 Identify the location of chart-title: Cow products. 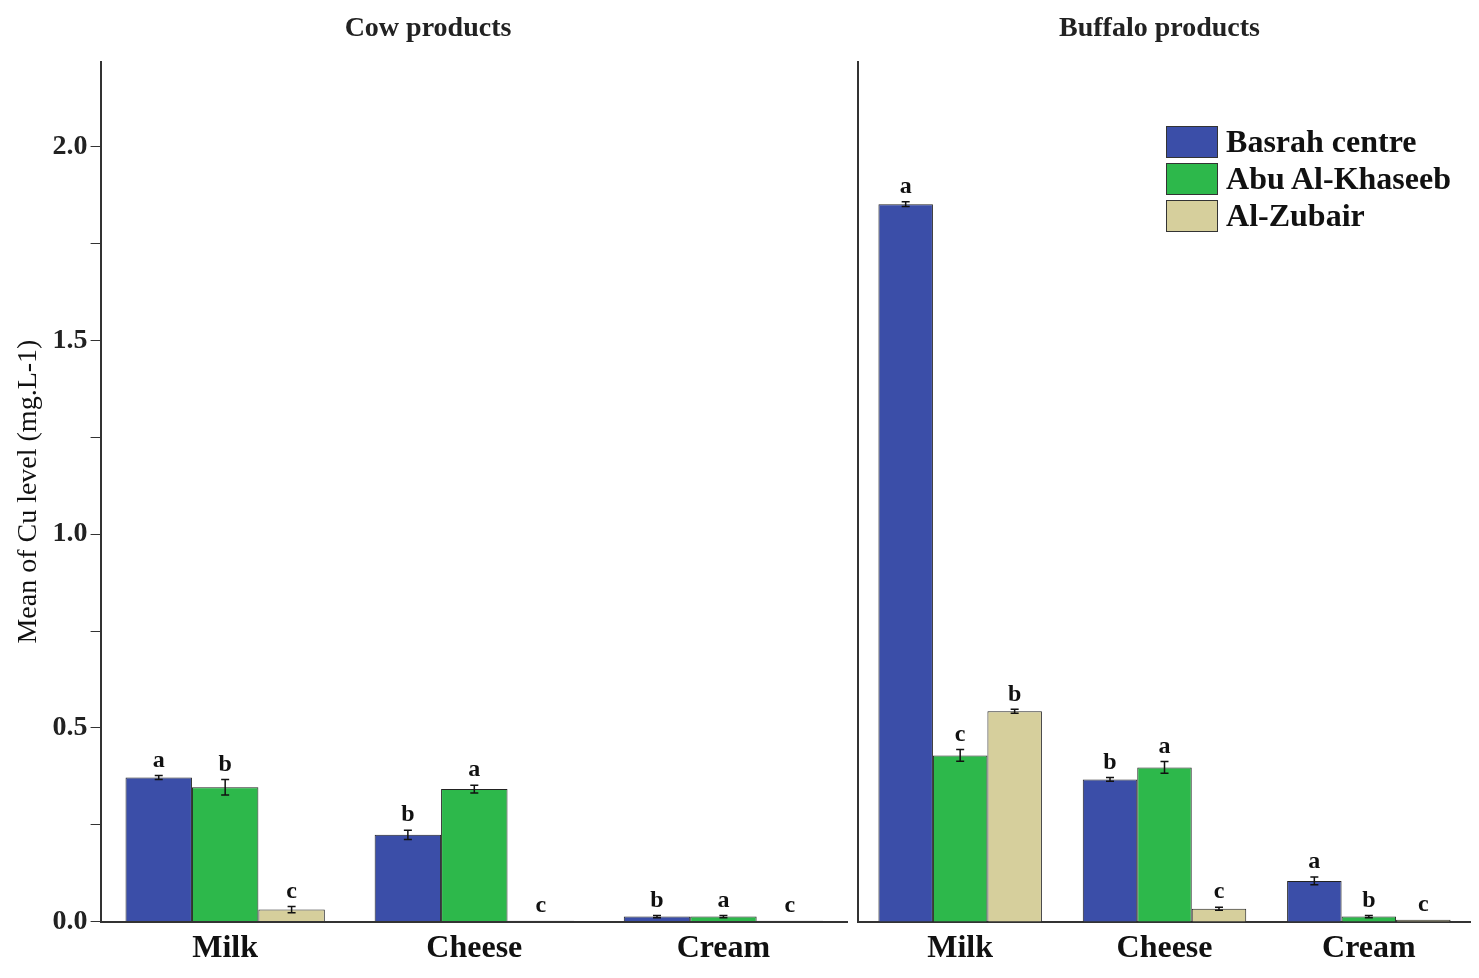
(428, 27).